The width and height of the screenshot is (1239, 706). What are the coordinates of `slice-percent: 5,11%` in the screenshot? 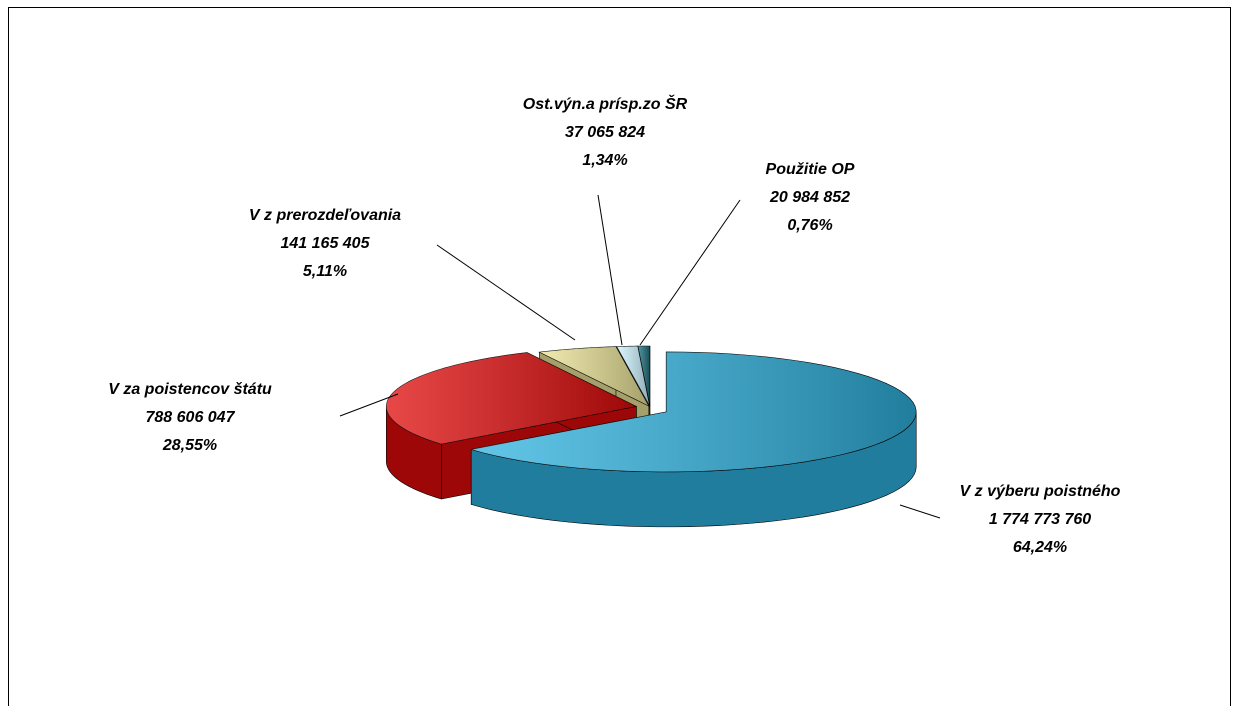 It's located at (325, 271).